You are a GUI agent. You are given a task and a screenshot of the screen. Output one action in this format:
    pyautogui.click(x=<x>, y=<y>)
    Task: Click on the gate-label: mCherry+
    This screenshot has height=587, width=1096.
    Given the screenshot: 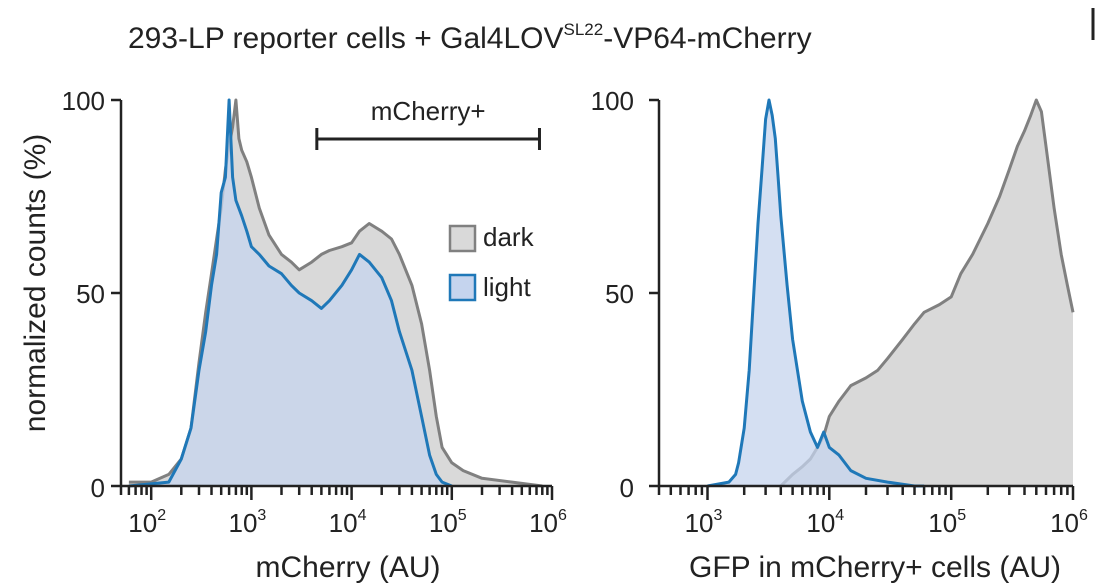 What is the action you would take?
    pyautogui.click(x=428, y=111)
    